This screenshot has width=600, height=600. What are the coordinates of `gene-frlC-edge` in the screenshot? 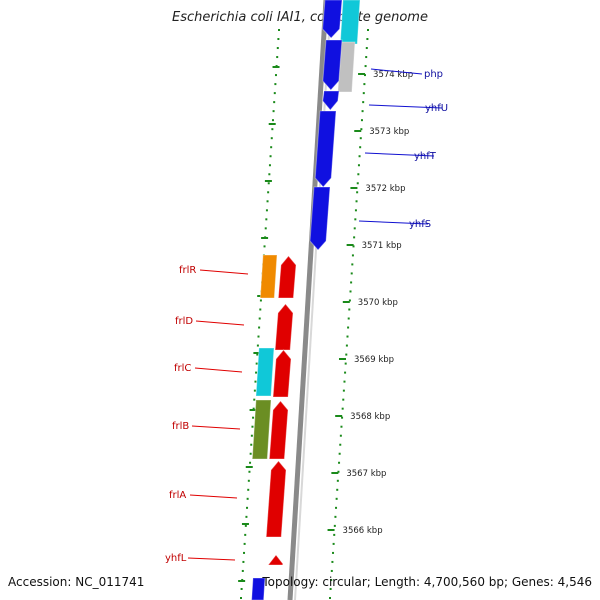 It's located at (282, 373).